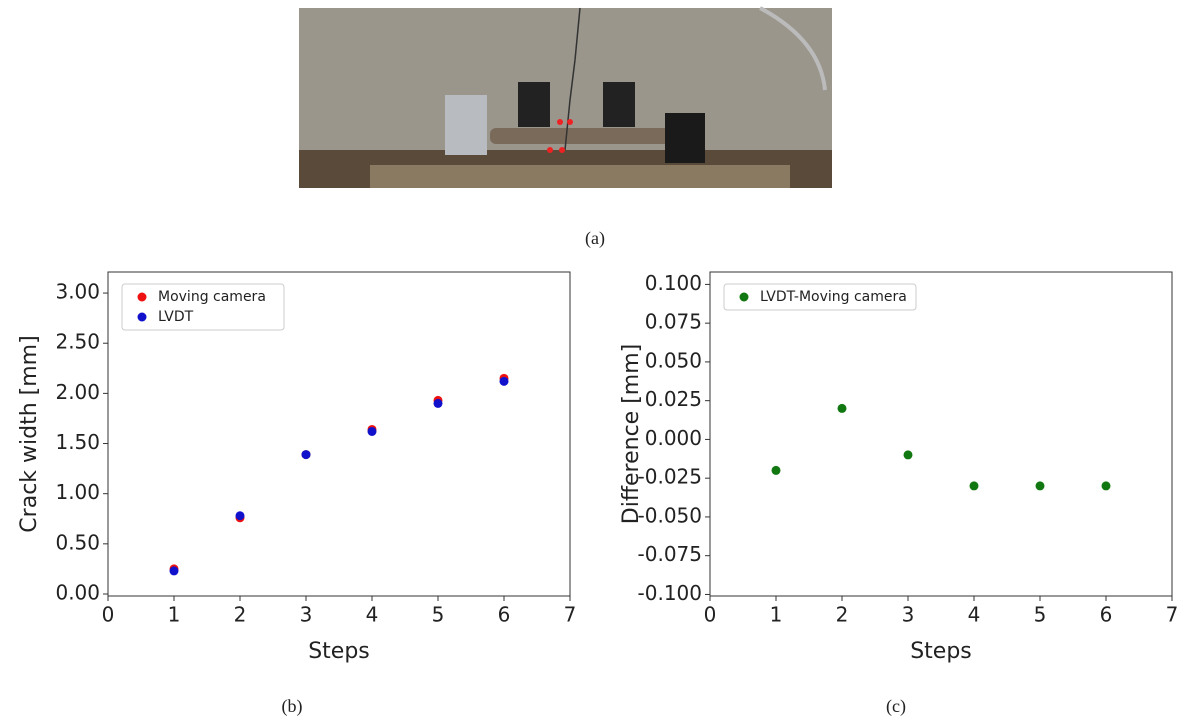 The height and width of the screenshot is (723, 1180). What do you see at coordinates (176, 317) in the screenshot?
I see `legend-label: LVDT` at bounding box center [176, 317].